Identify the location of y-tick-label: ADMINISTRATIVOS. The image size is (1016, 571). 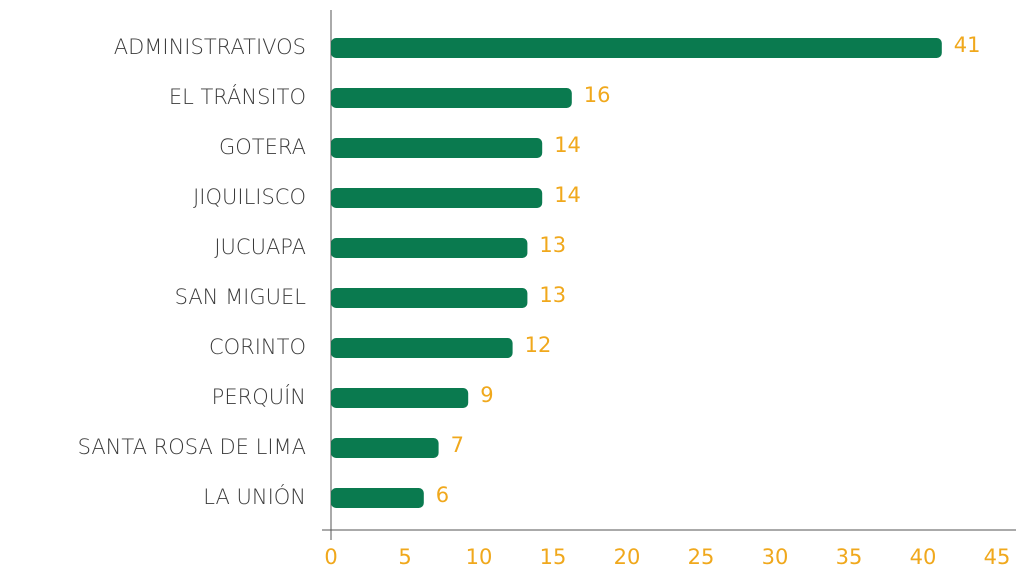
(210, 47).